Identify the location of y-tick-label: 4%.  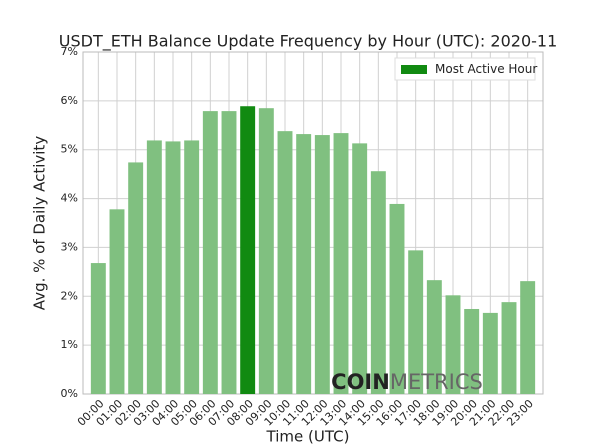
(69, 198).